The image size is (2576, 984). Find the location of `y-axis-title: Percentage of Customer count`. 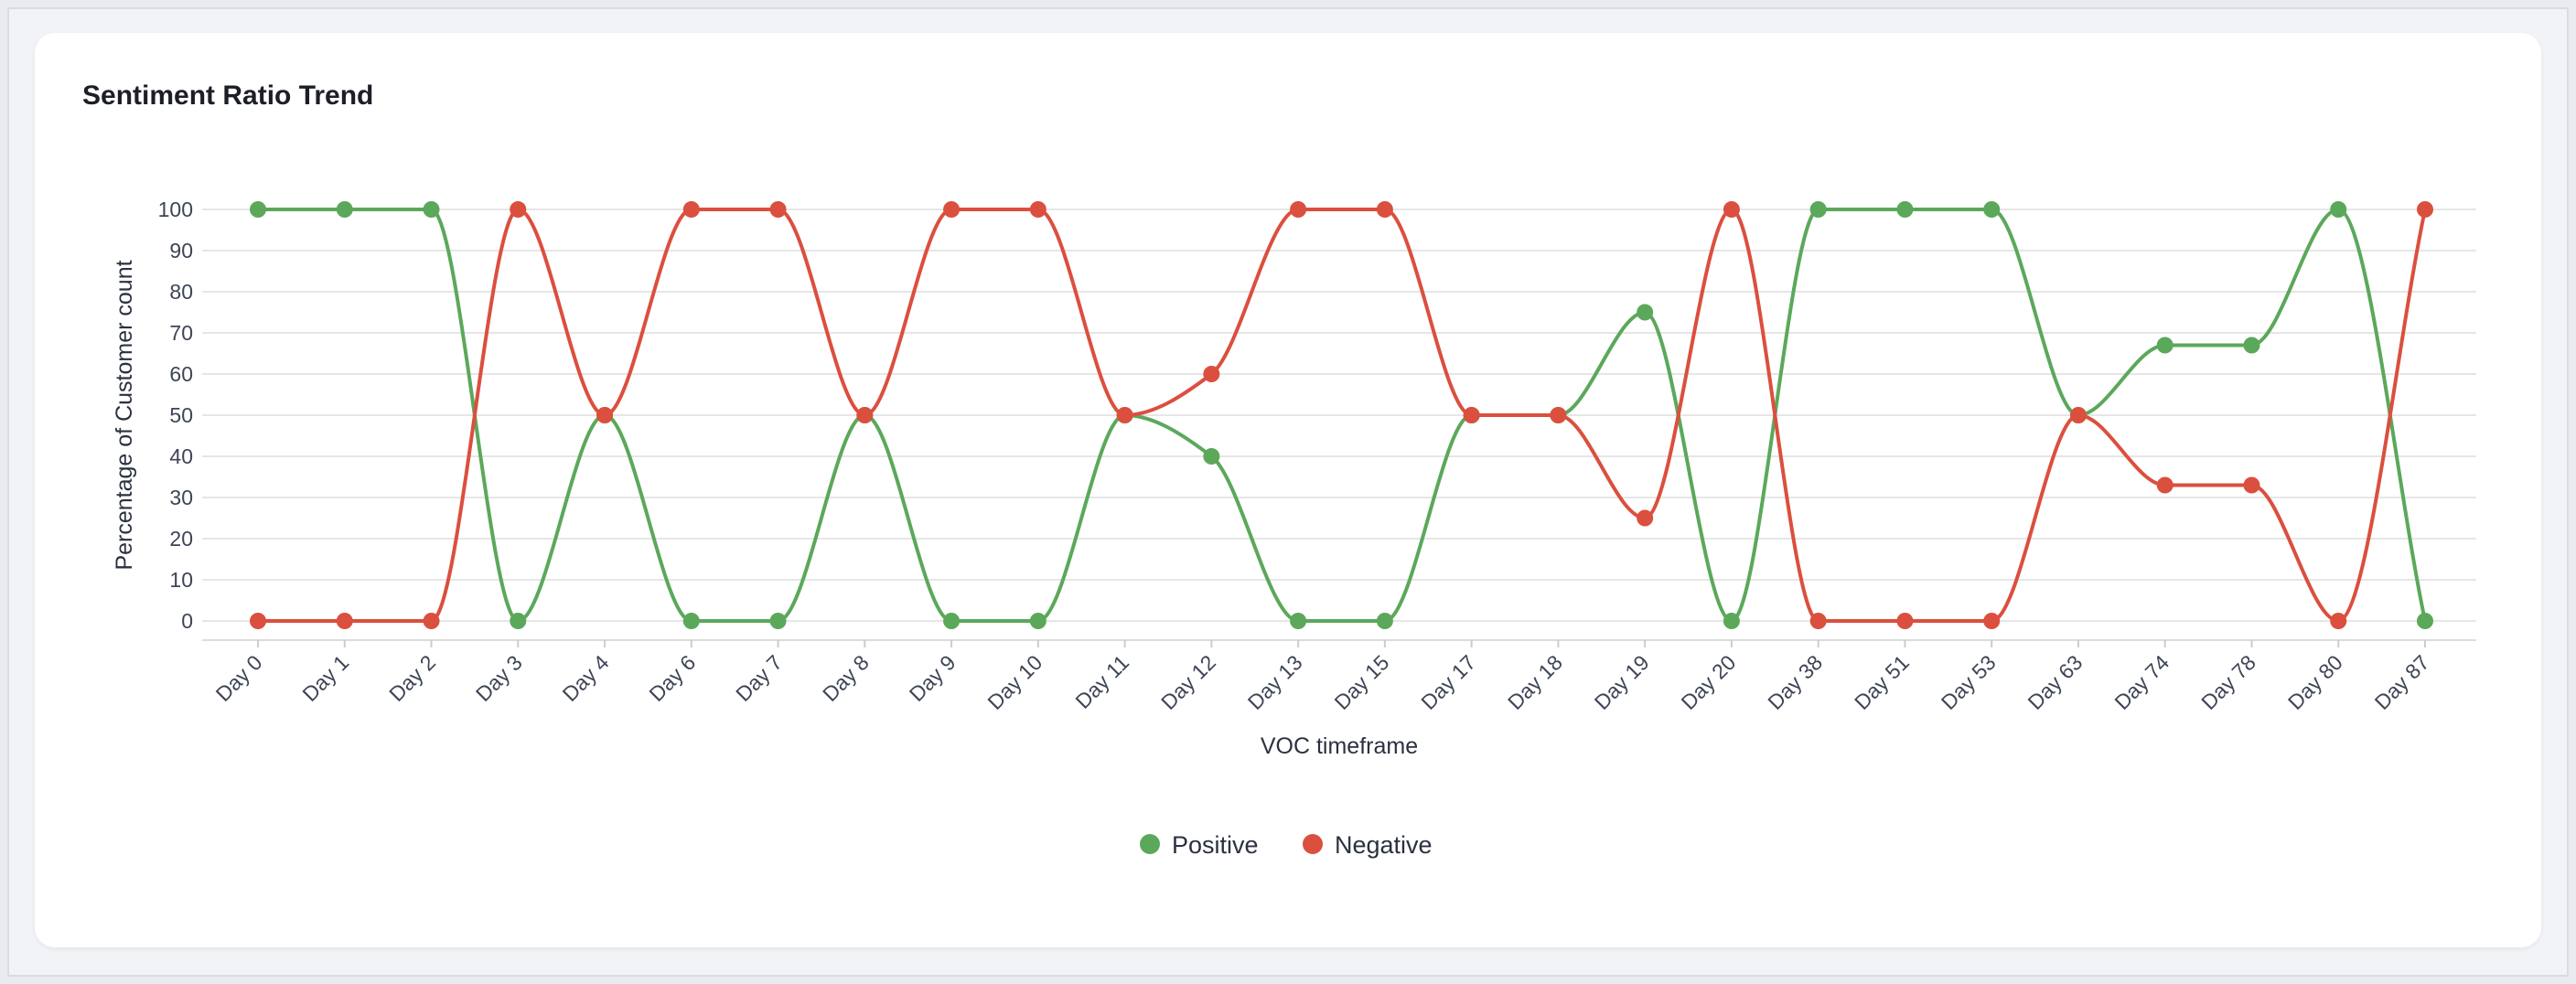

y-axis-title: Percentage of Customer count is located at coordinates (124, 415).